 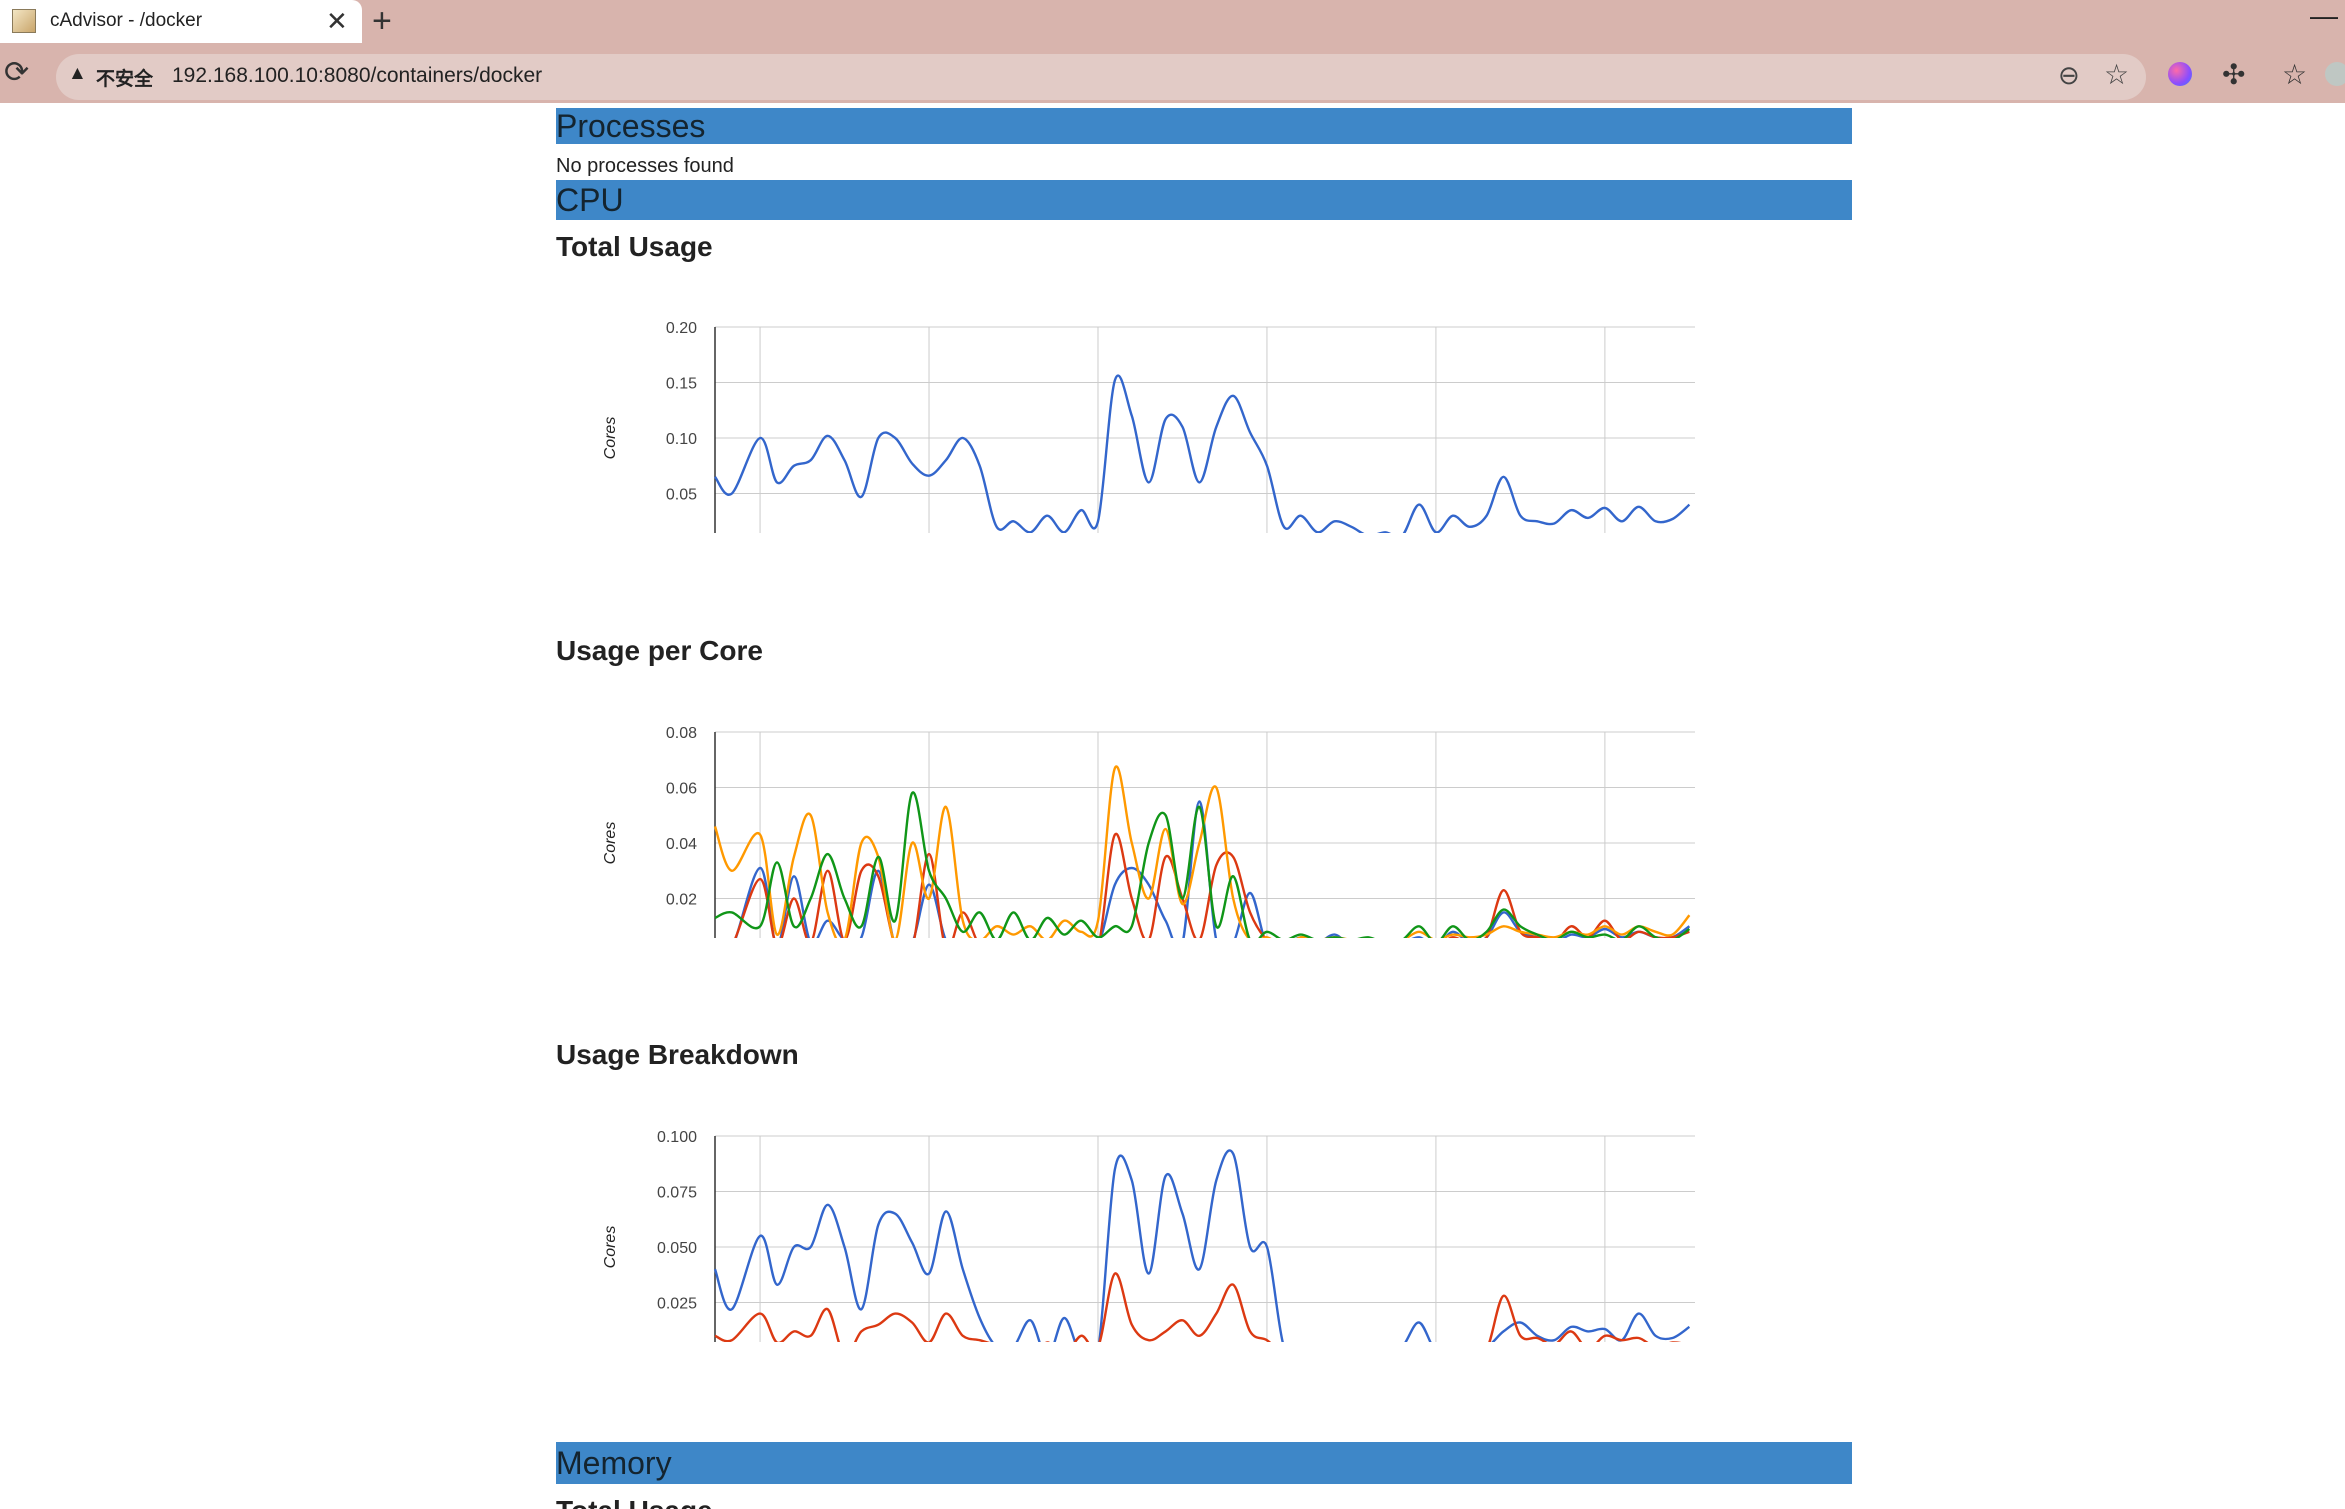 What do you see at coordinates (1204, 200) in the screenshot?
I see `cpu-section-header: CPU` at bounding box center [1204, 200].